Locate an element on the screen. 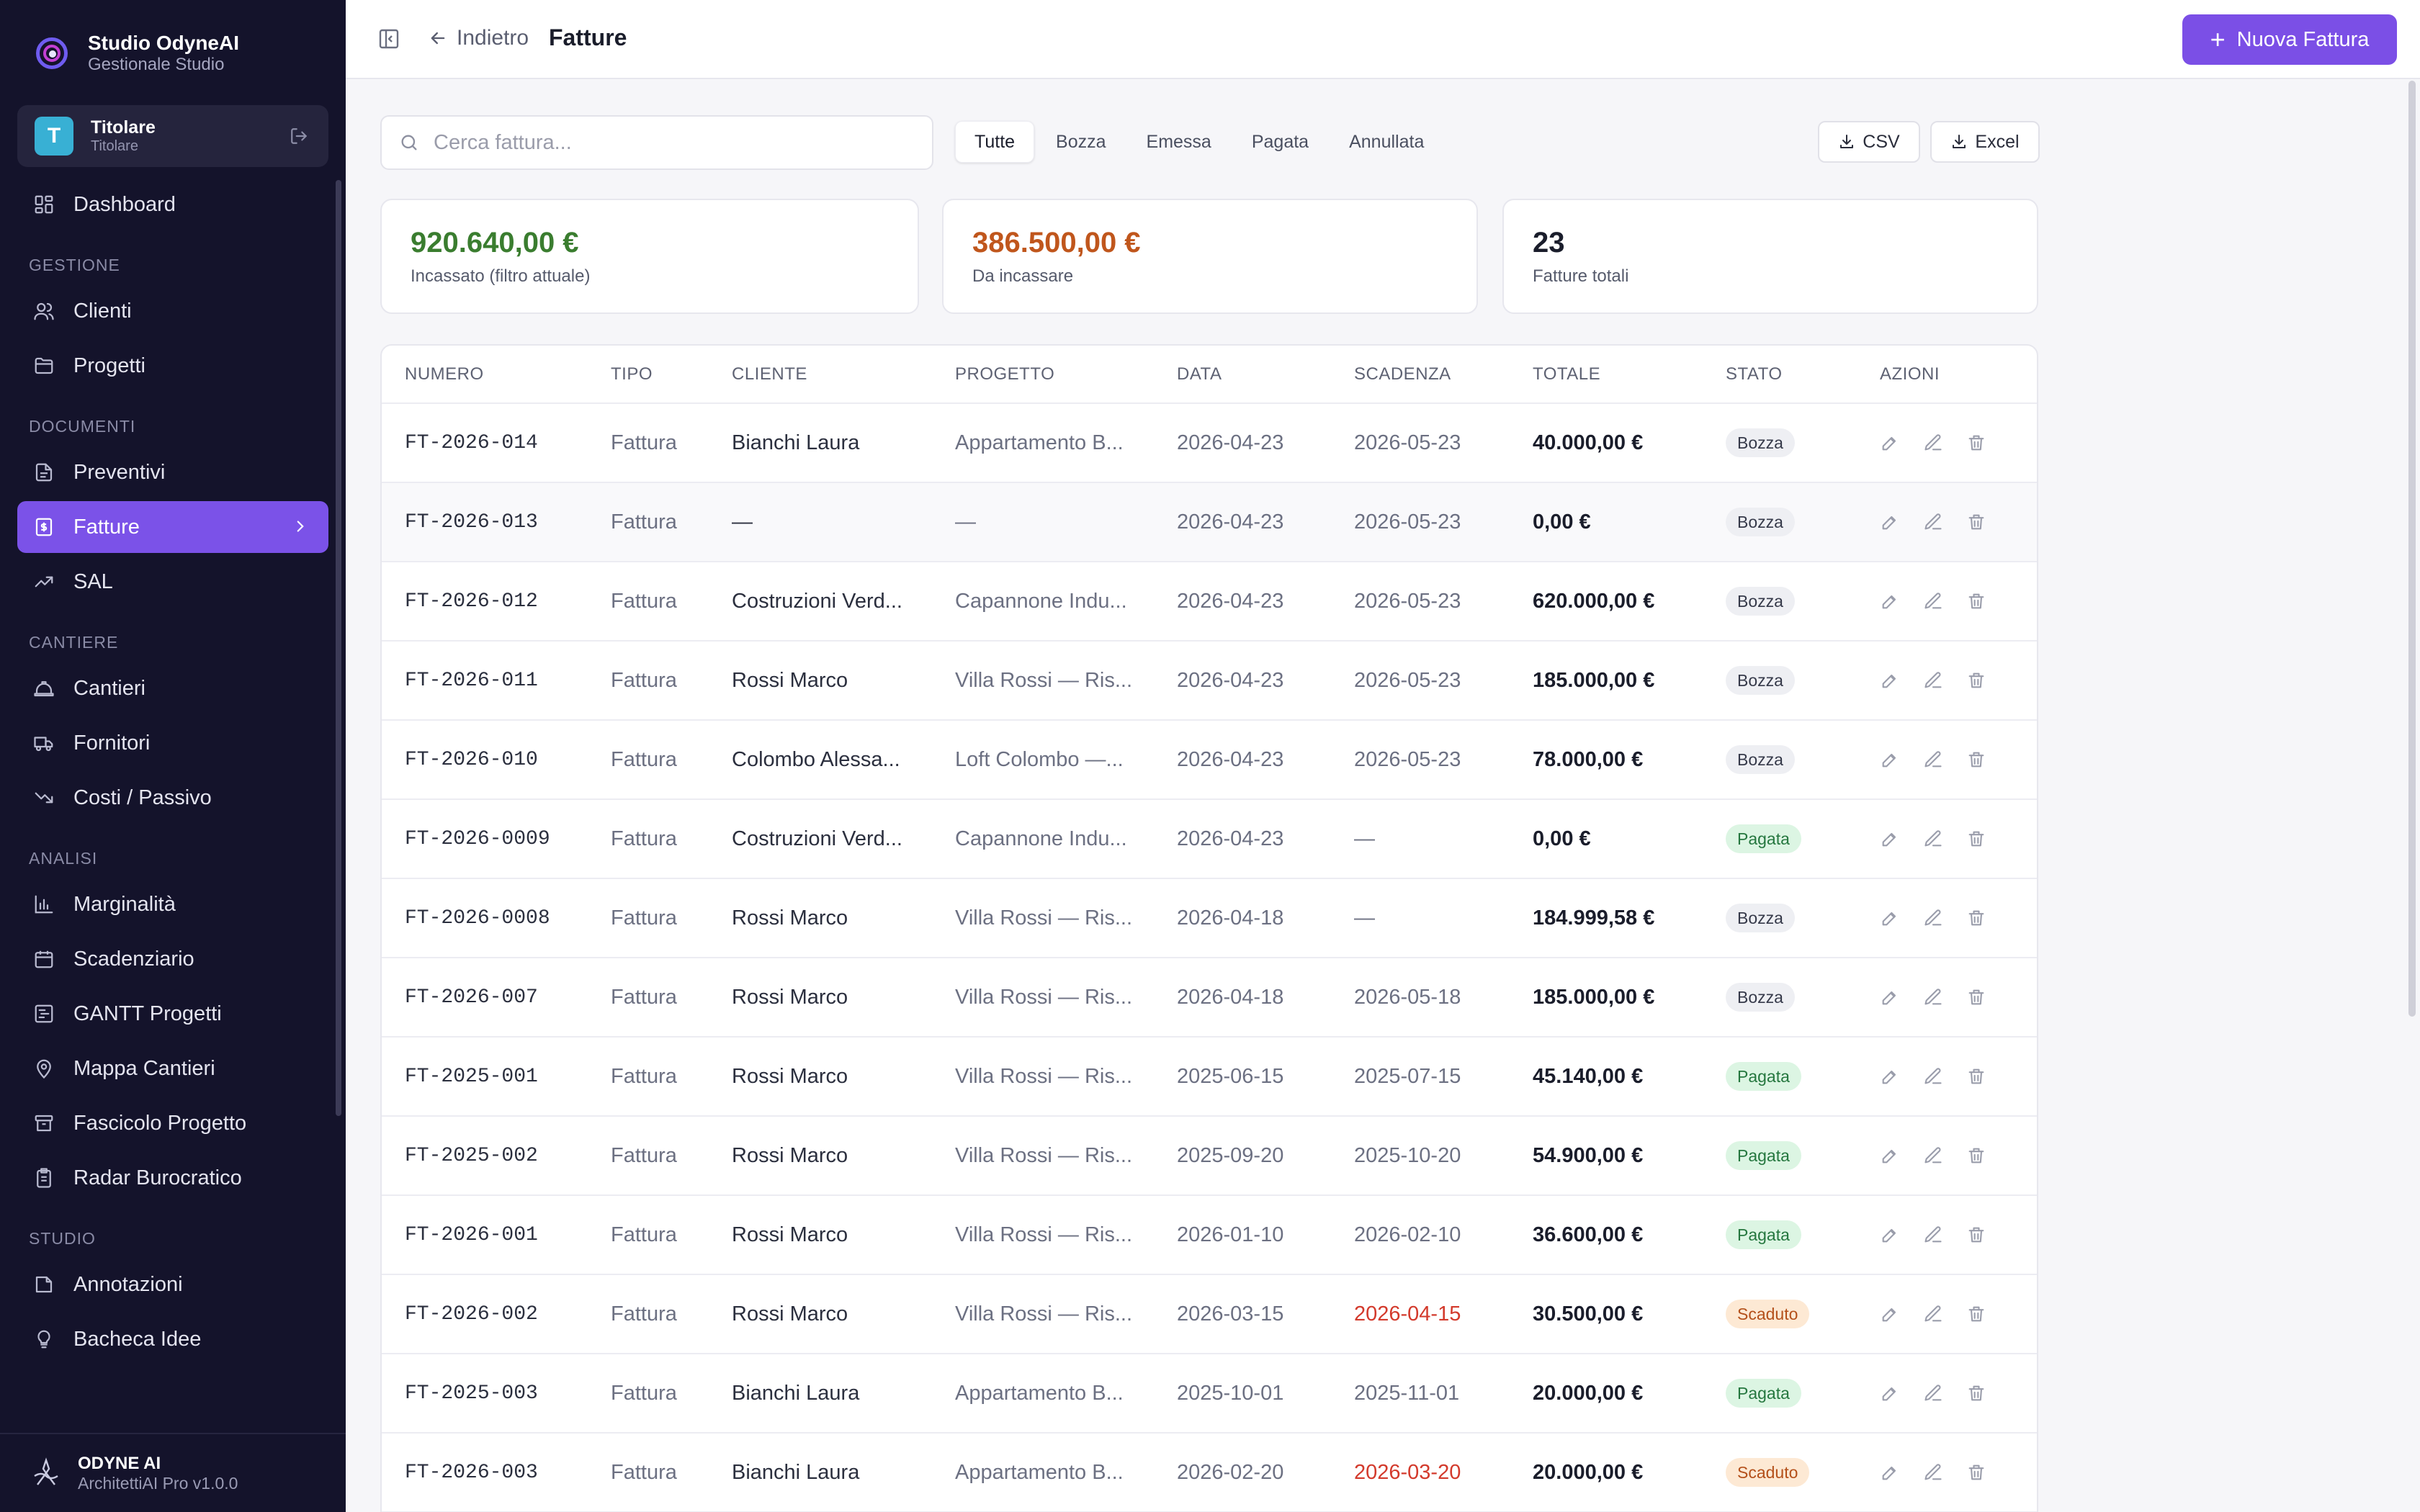 This screenshot has width=2420, height=1512. sidebar-item-fornitori: Fornitori is located at coordinates (172, 743).